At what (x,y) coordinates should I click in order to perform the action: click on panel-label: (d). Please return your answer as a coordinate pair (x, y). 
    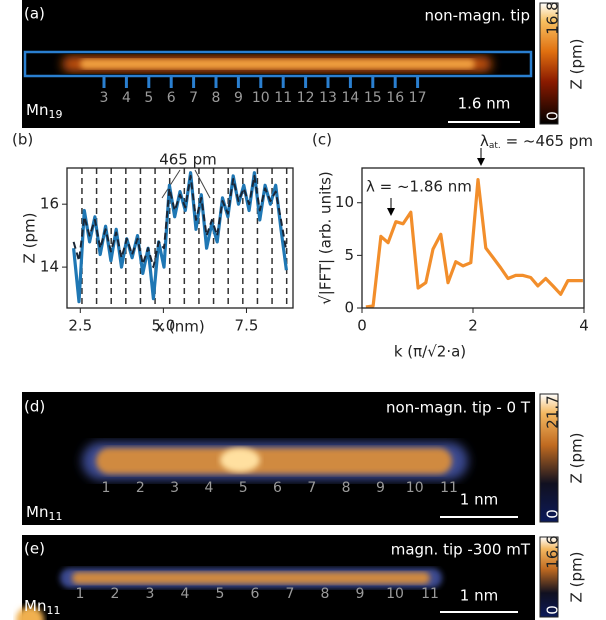
    Looking at the image, I should click on (34, 407).